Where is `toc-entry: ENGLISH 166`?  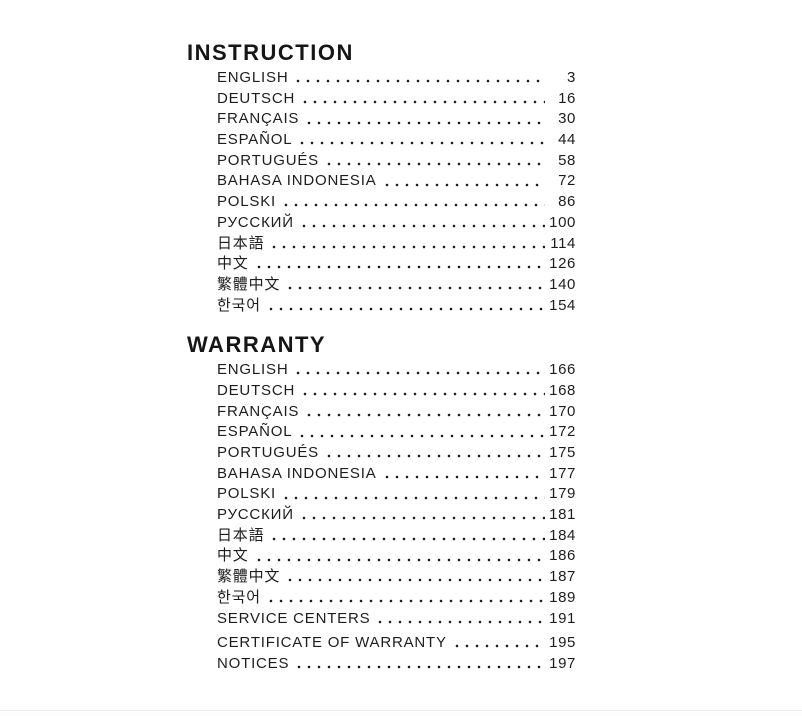
toc-entry: ENGLISH 166 is located at coordinates (396, 370).